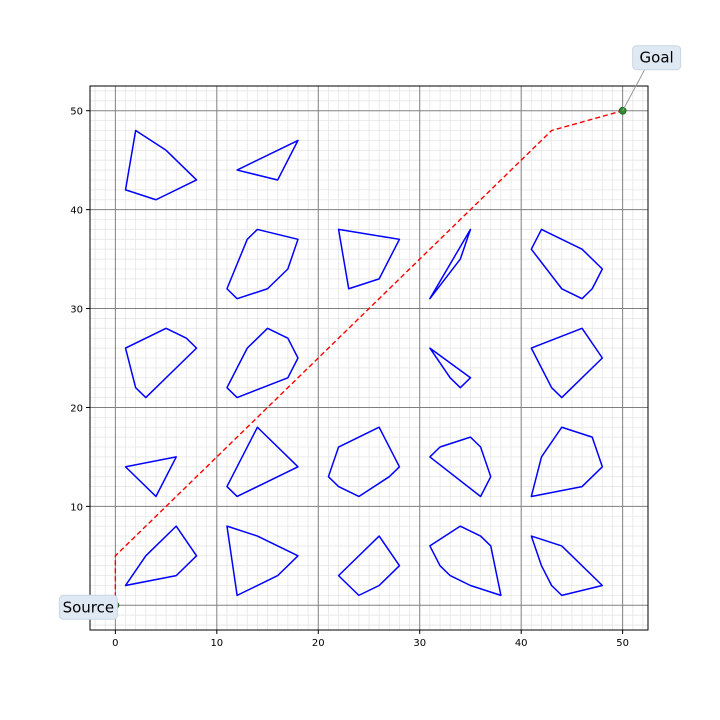 This screenshot has width=720, height=720. What do you see at coordinates (521, 643) in the screenshot?
I see `x-tick-label: 40` at bounding box center [521, 643].